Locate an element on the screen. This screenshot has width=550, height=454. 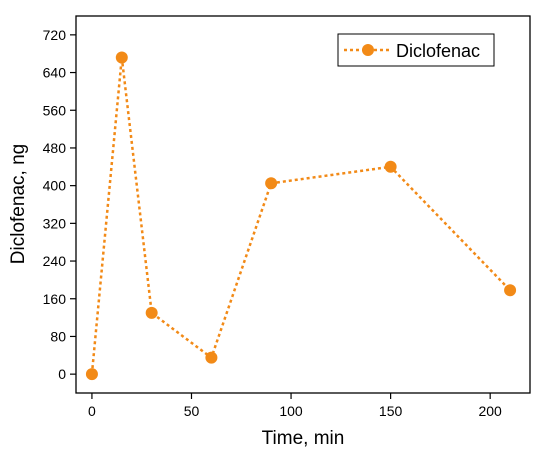
y-tick-label: 640 is located at coordinates (55, 73).